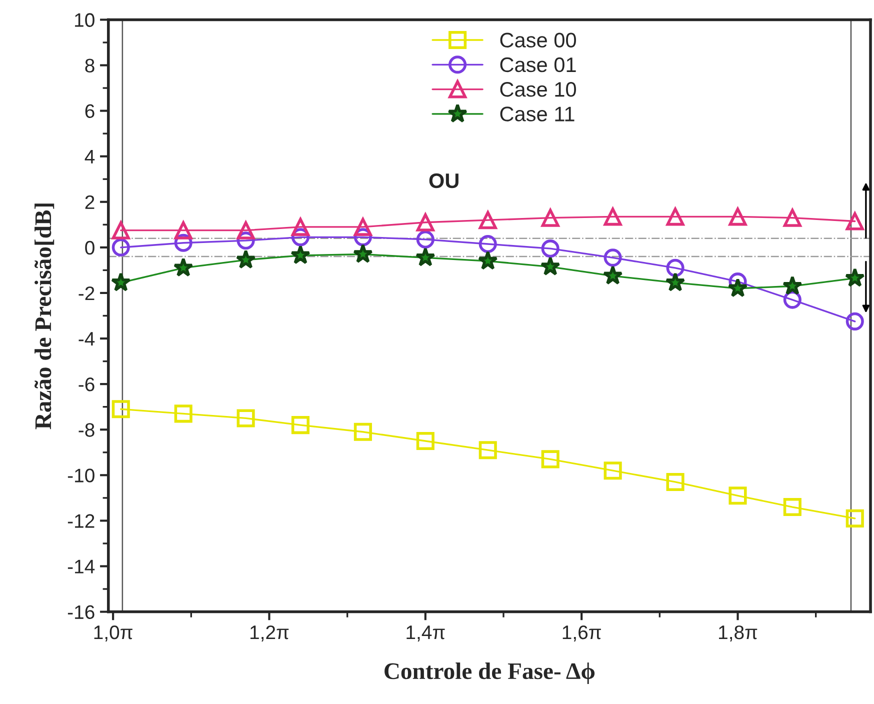 The image size is (874, 704). Describe the element at coordinates (81, 475) in the screenshot. I see `y-tick-label: -10` at that location.